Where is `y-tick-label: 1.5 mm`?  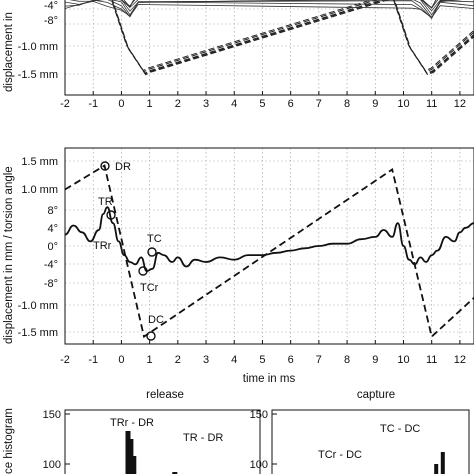
y-tick-label: 1.5 mm is located at coordinates (39, 162).